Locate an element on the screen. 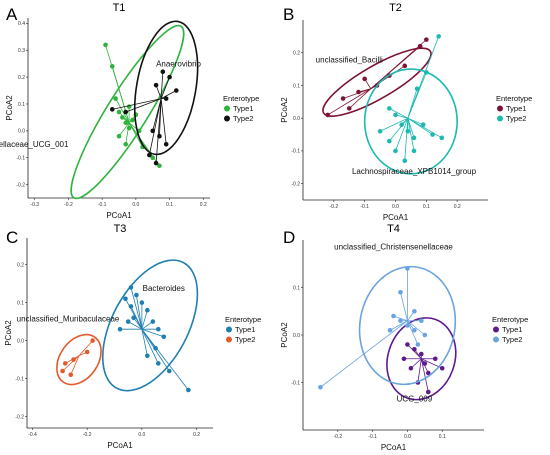  panel-c-title: T3 is located at coordinates (120, 229).